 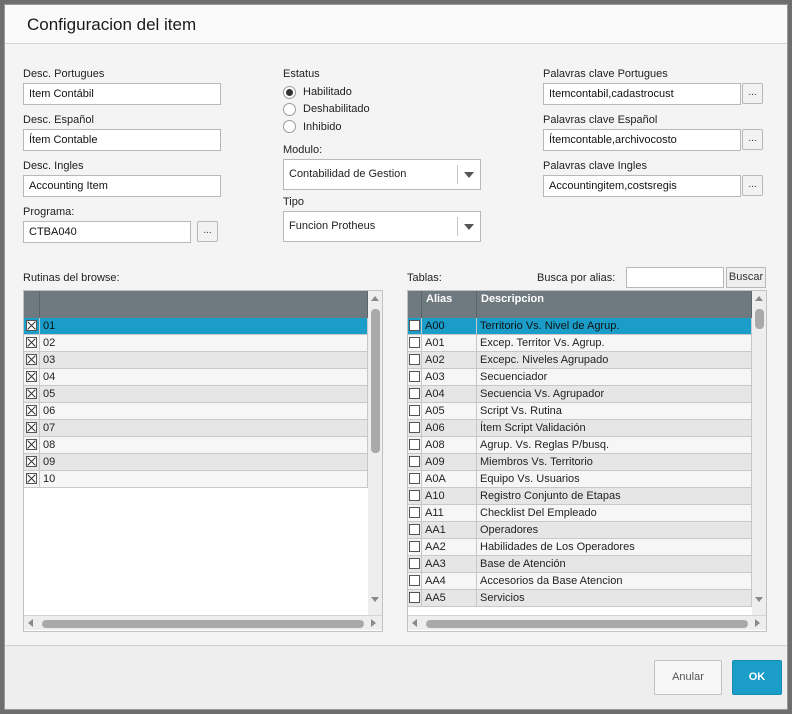 I want to click on routines-horizontal-scrollbar, so click(x=203, y=622).